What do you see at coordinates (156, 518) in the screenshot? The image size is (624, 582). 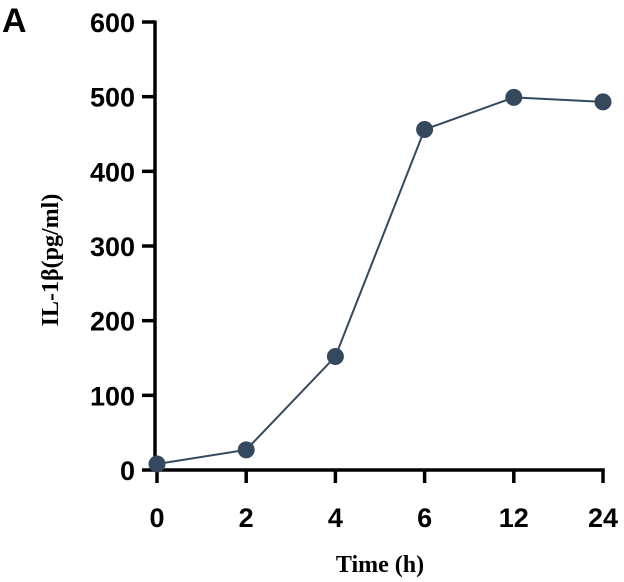 I see `x-tick-label: 0` at bounding box center [156, 518].